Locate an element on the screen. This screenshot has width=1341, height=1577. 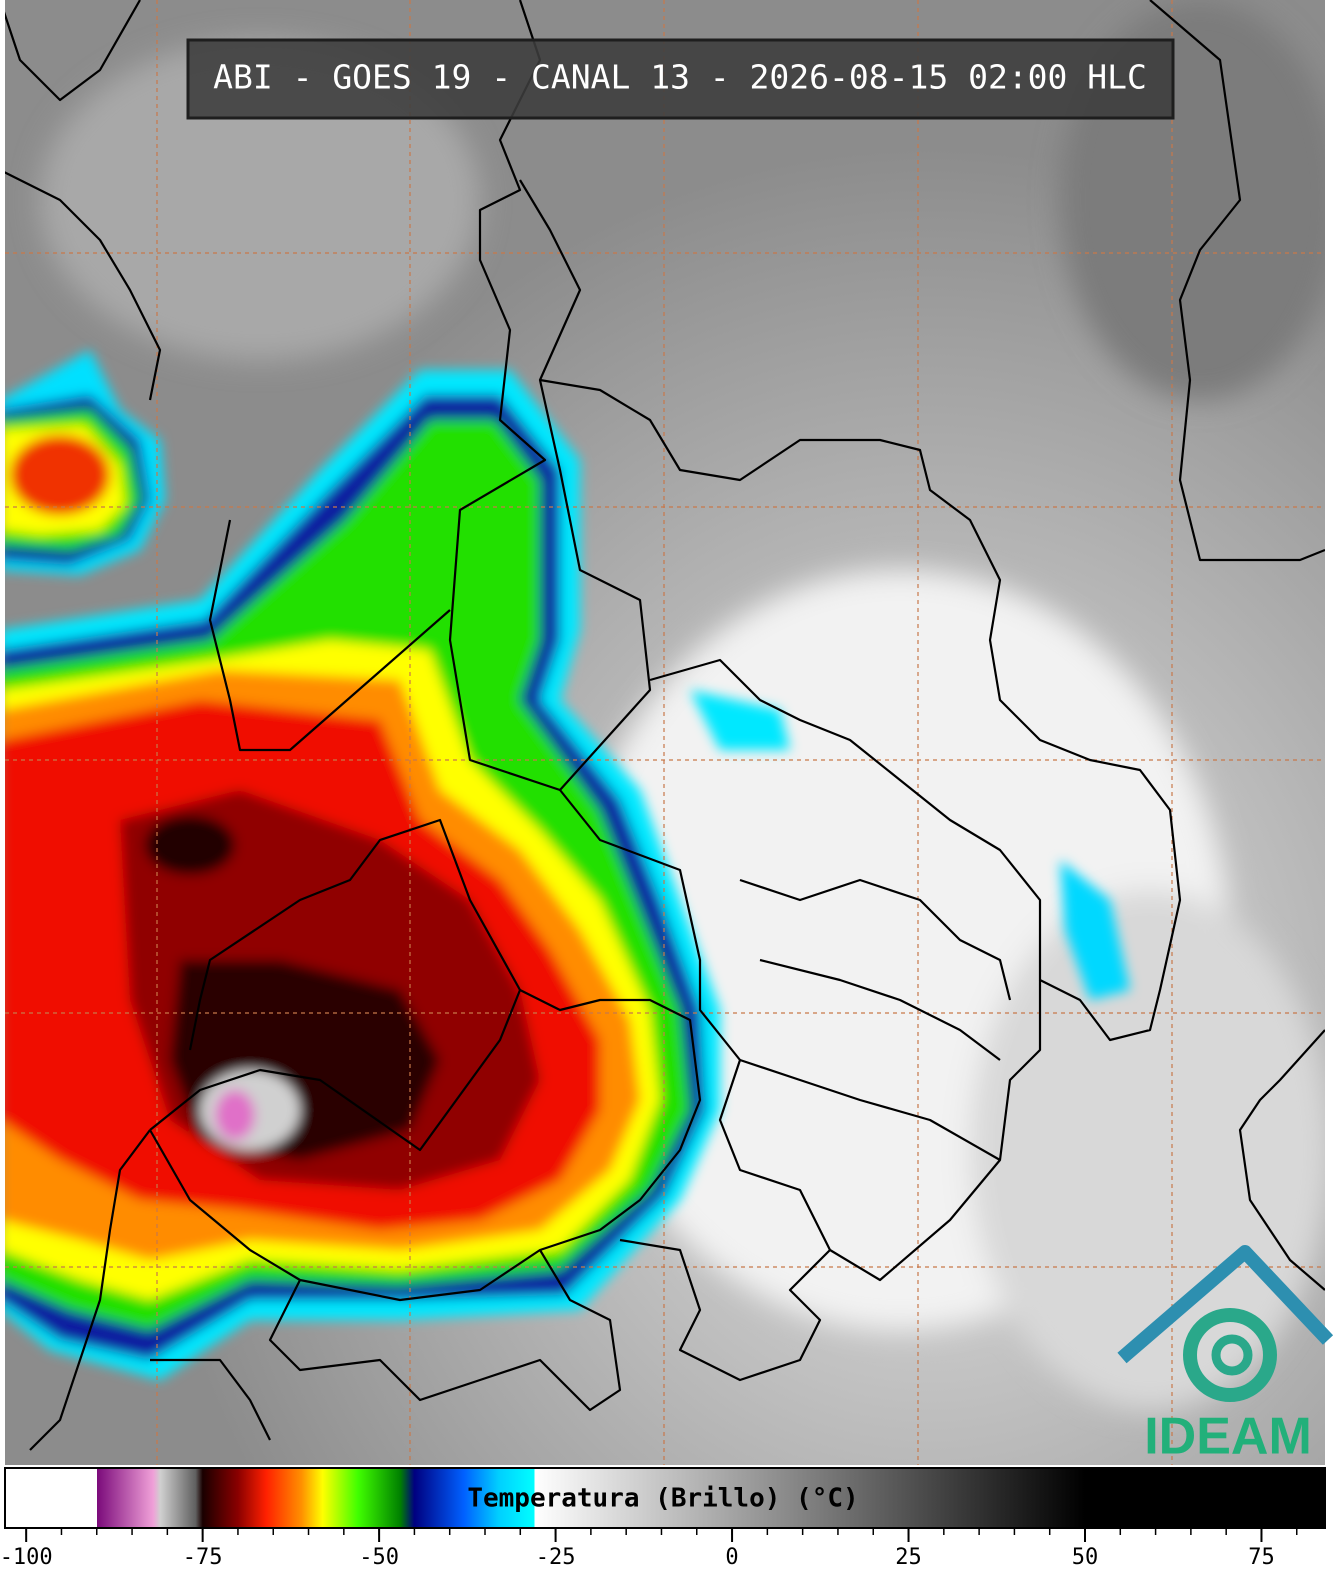
colorbar-ramp is located at coordinates (665, 1498).